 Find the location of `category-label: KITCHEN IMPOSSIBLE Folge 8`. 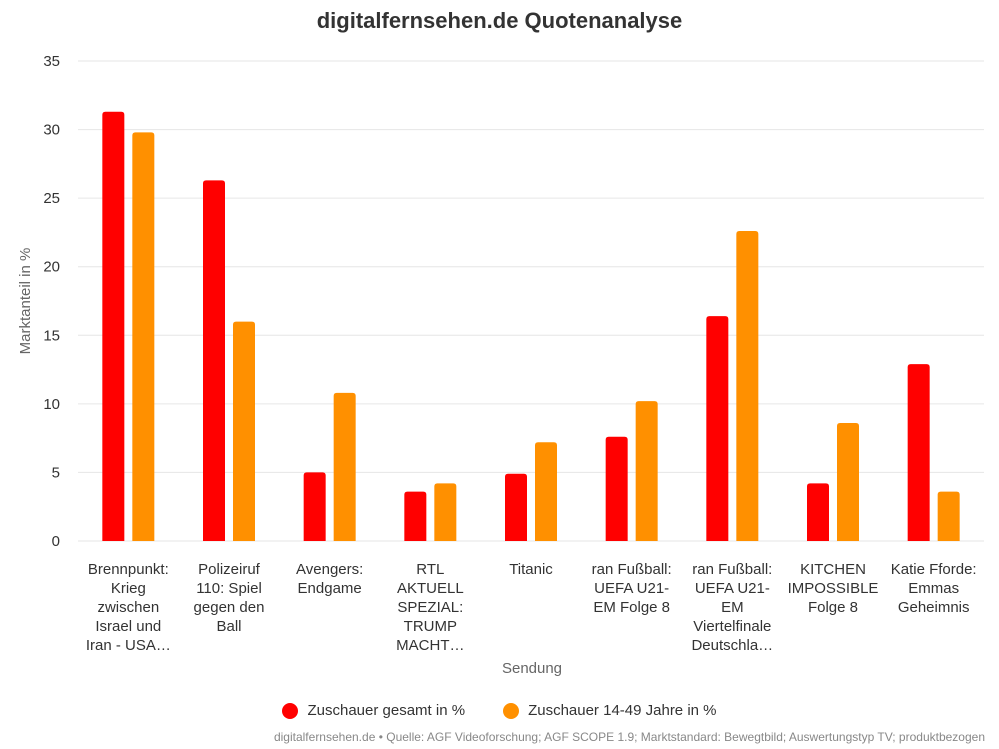

category-label: KITCHEN IMPOSSIBLE Folge 8 is located at coordinates (833, 588).